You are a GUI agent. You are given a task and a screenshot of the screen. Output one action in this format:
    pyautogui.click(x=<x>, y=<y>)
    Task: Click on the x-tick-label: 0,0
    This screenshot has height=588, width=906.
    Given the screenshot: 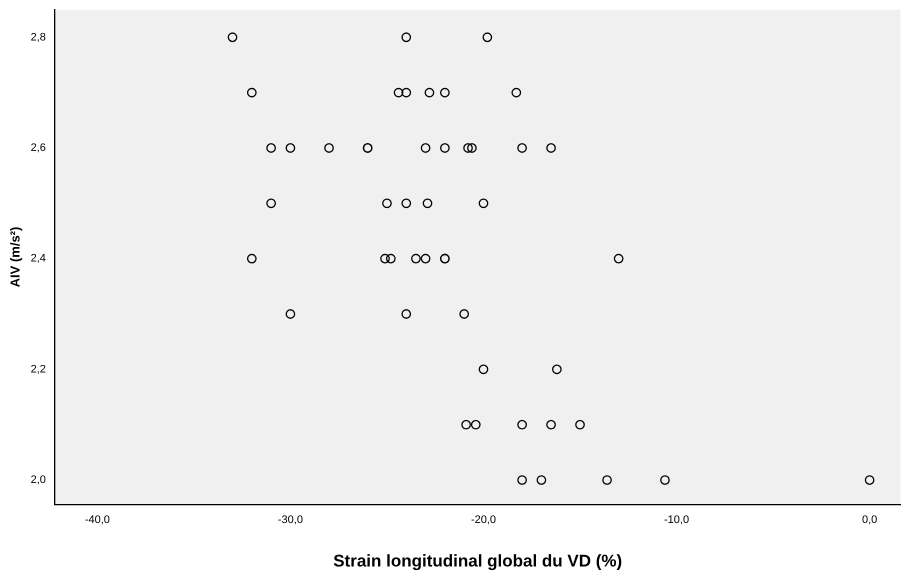 What is the action you would take?
    pyautogui.click(x=870, y=520)
    